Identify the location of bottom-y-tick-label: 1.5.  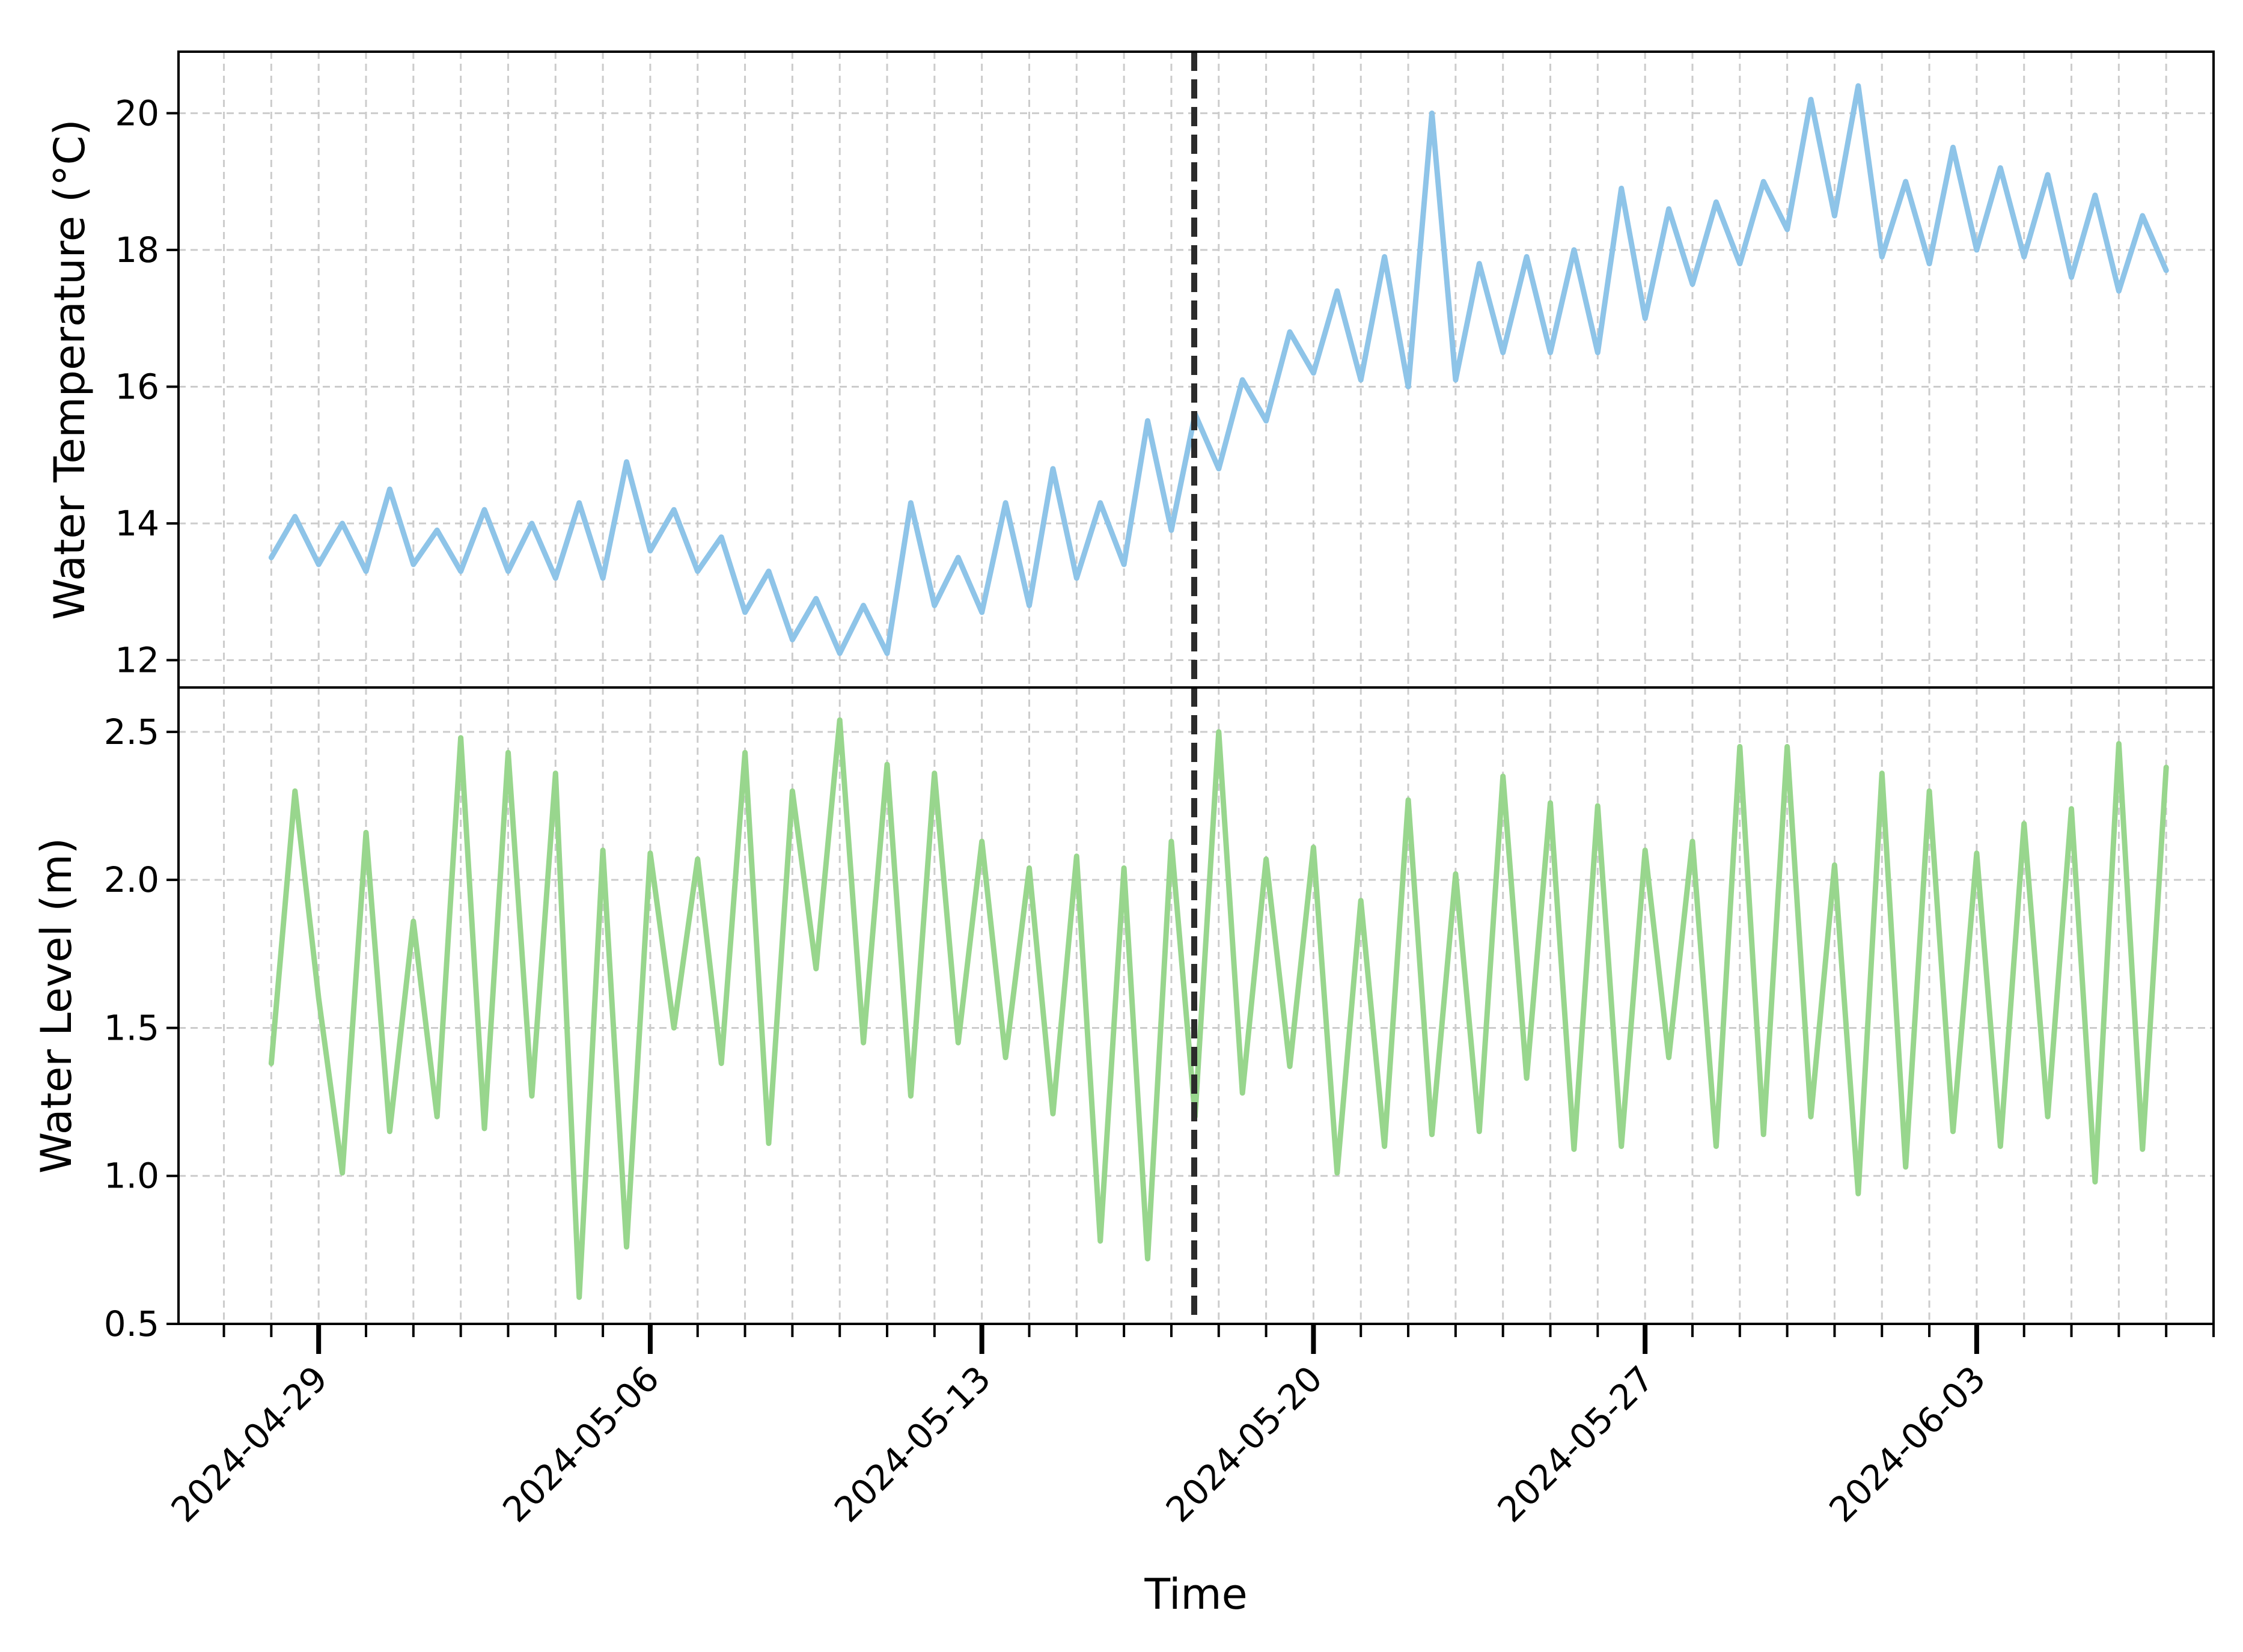
(131, 1027).